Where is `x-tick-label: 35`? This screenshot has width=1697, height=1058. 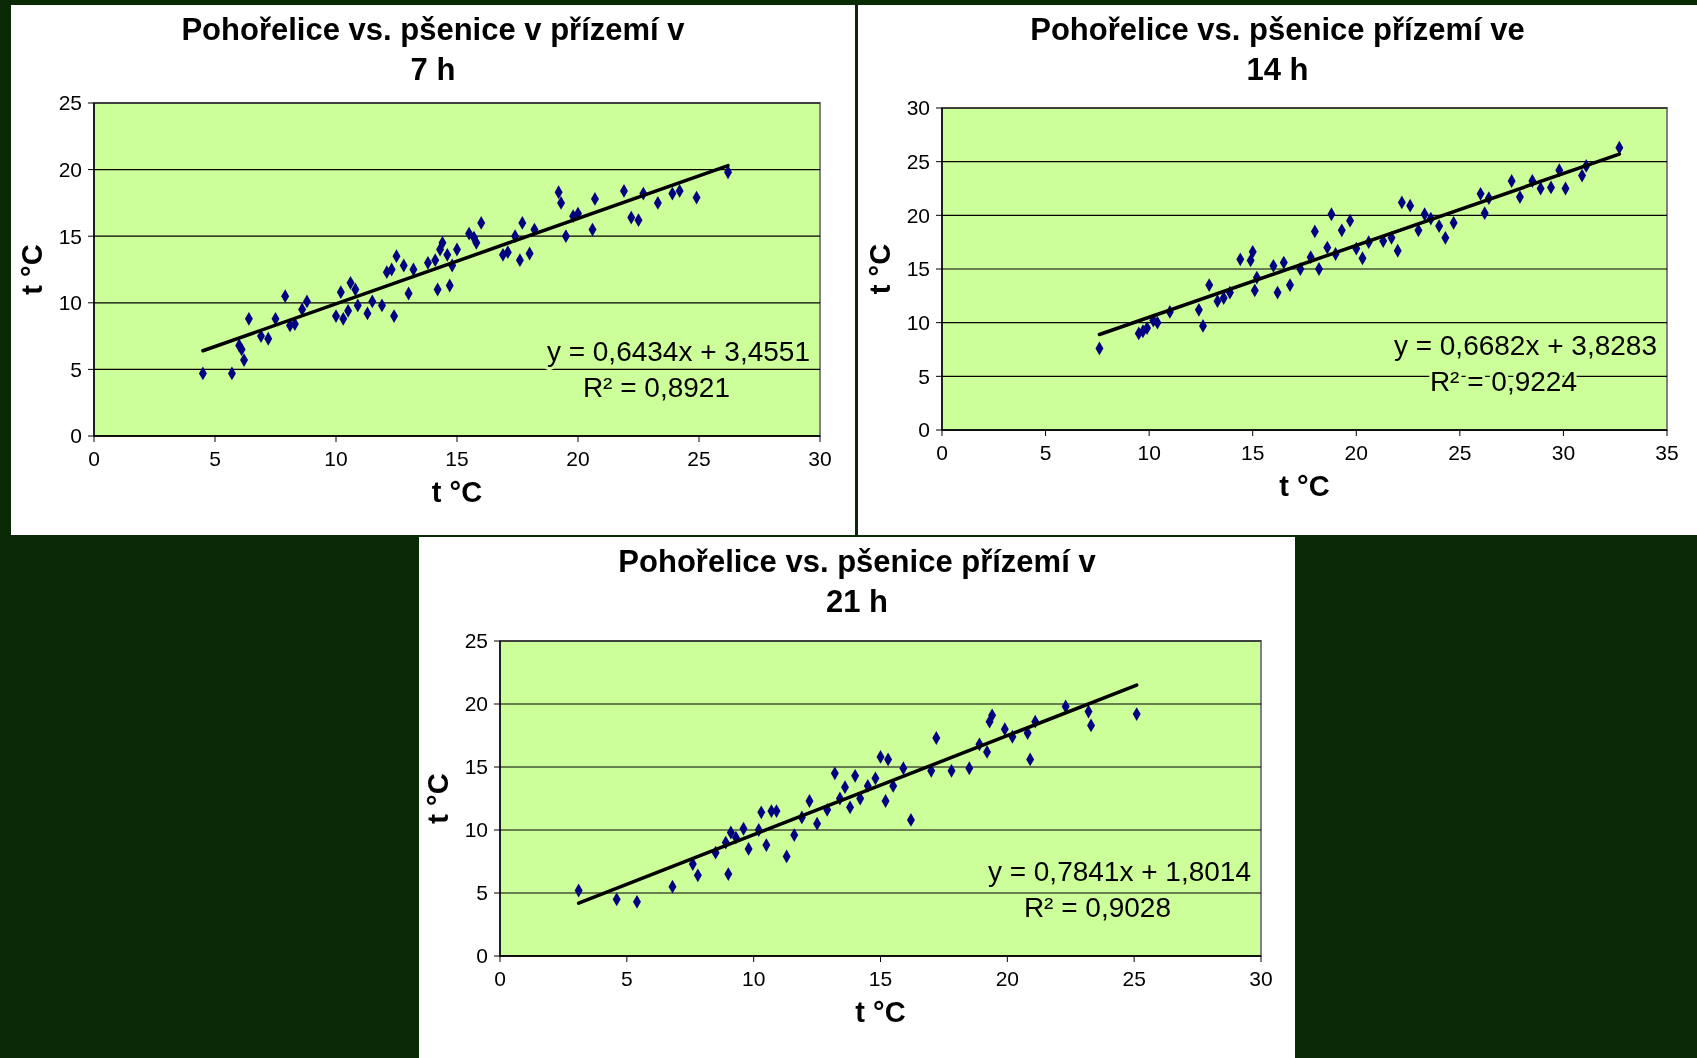 x-tick-label: 35 is located at coordinates (1667, 452).